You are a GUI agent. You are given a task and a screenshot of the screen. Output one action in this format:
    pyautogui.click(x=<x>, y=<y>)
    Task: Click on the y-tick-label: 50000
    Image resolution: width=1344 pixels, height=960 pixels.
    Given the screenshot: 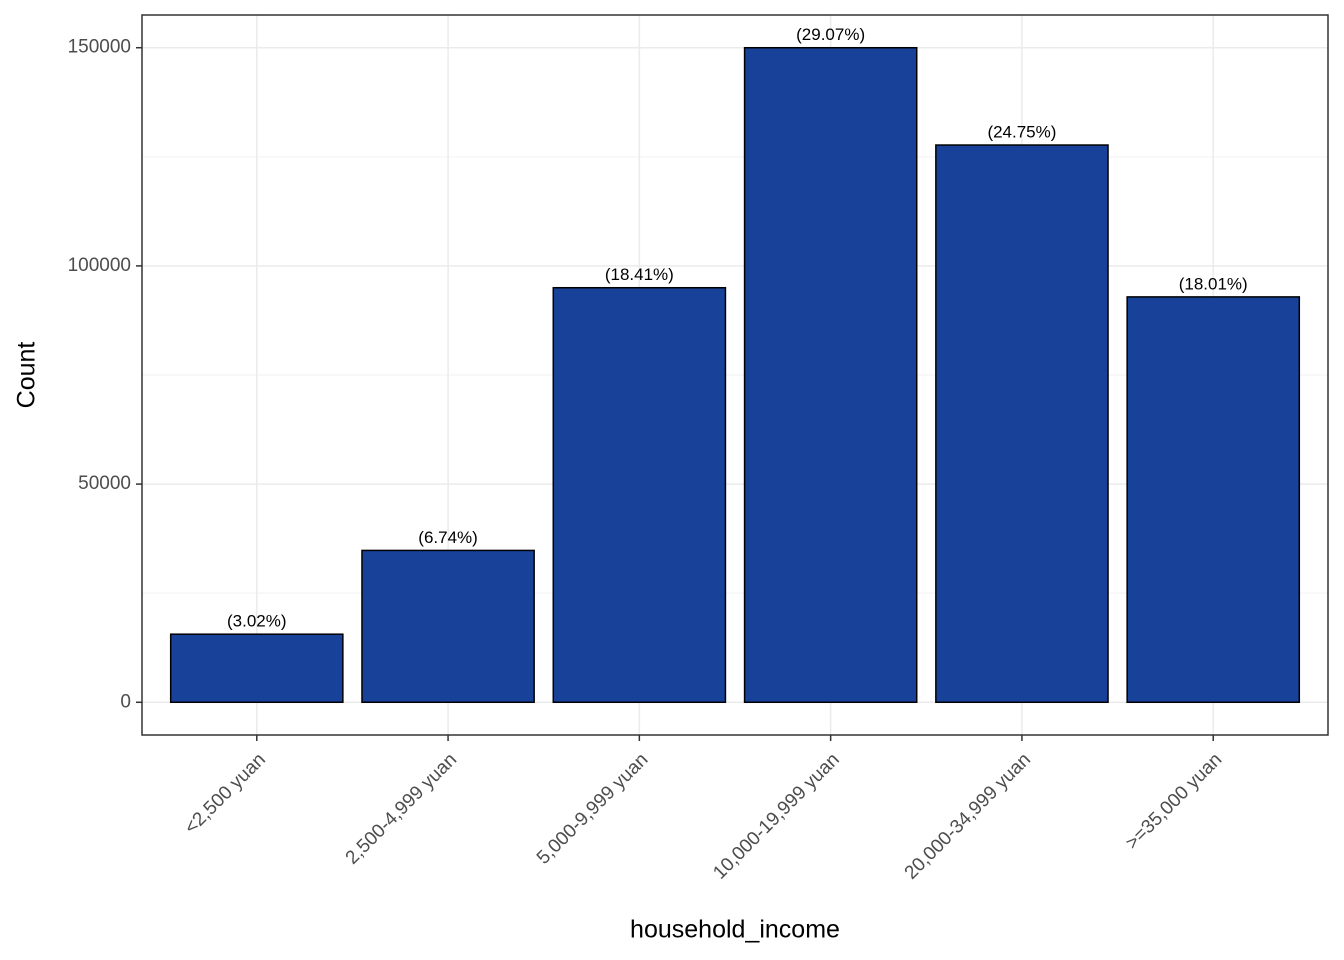 What is the action you would take?
    pyautogui.click(x=104, y=483)
    